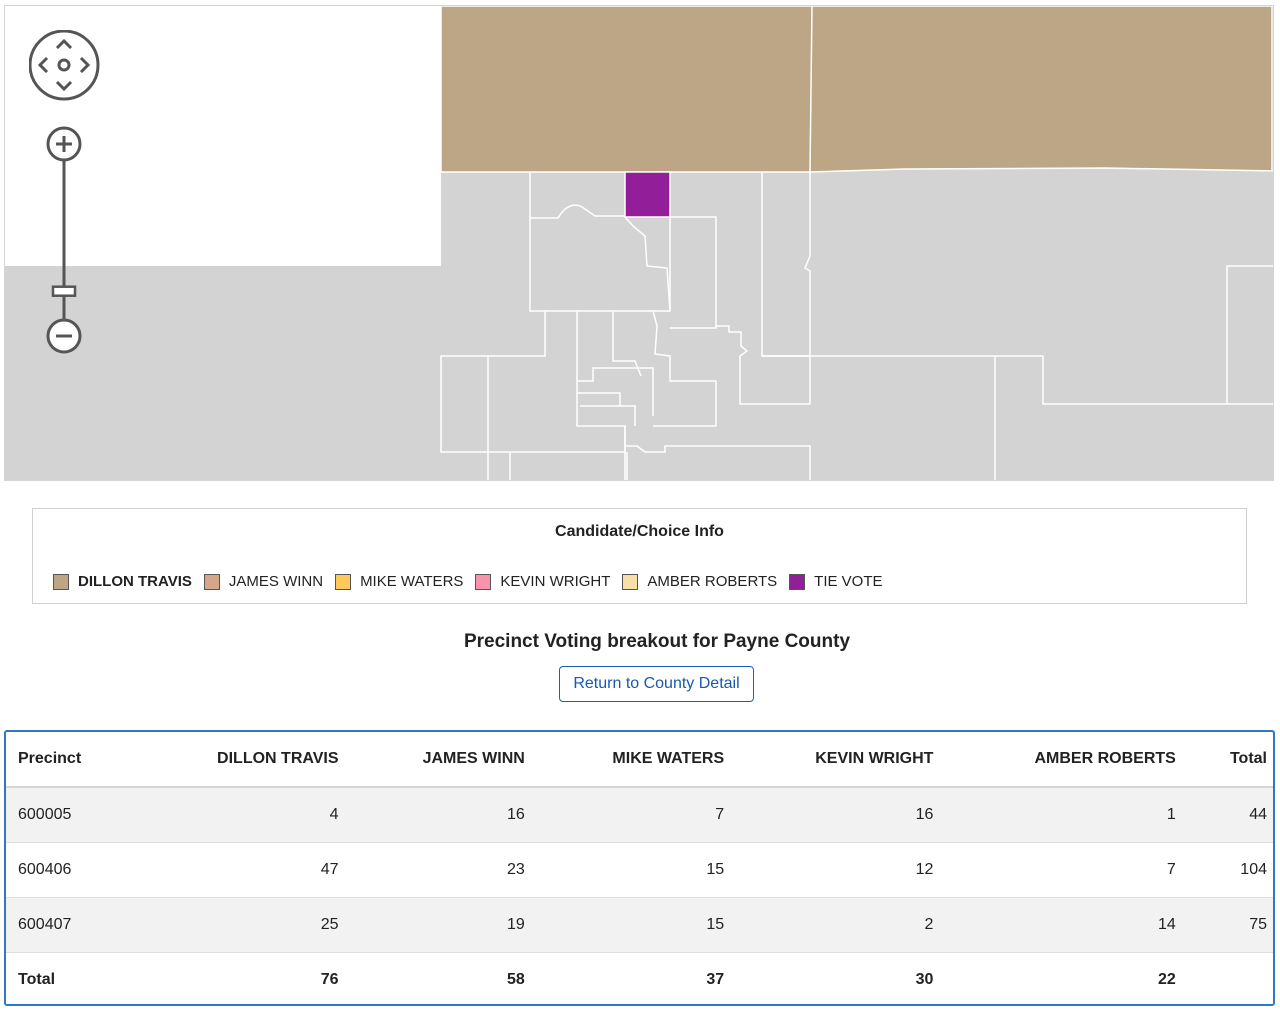  I want to click on precinct-cell: 600406, so click(71, 870).